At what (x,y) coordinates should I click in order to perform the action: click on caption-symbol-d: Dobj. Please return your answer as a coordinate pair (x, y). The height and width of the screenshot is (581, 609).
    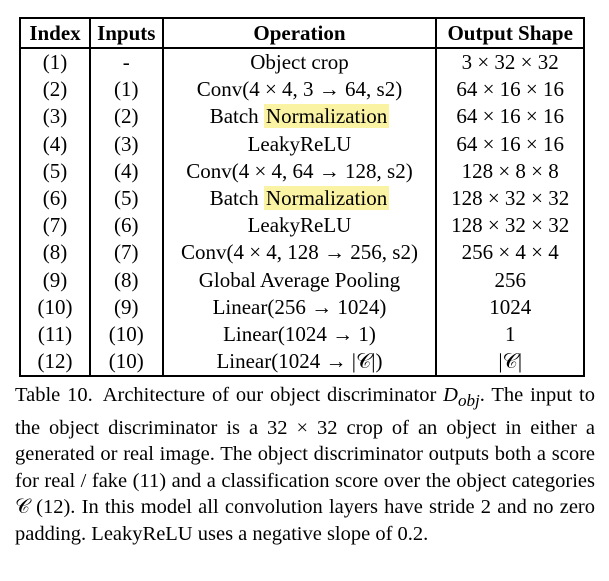
    Looking at the image, I should click on (461, 397).